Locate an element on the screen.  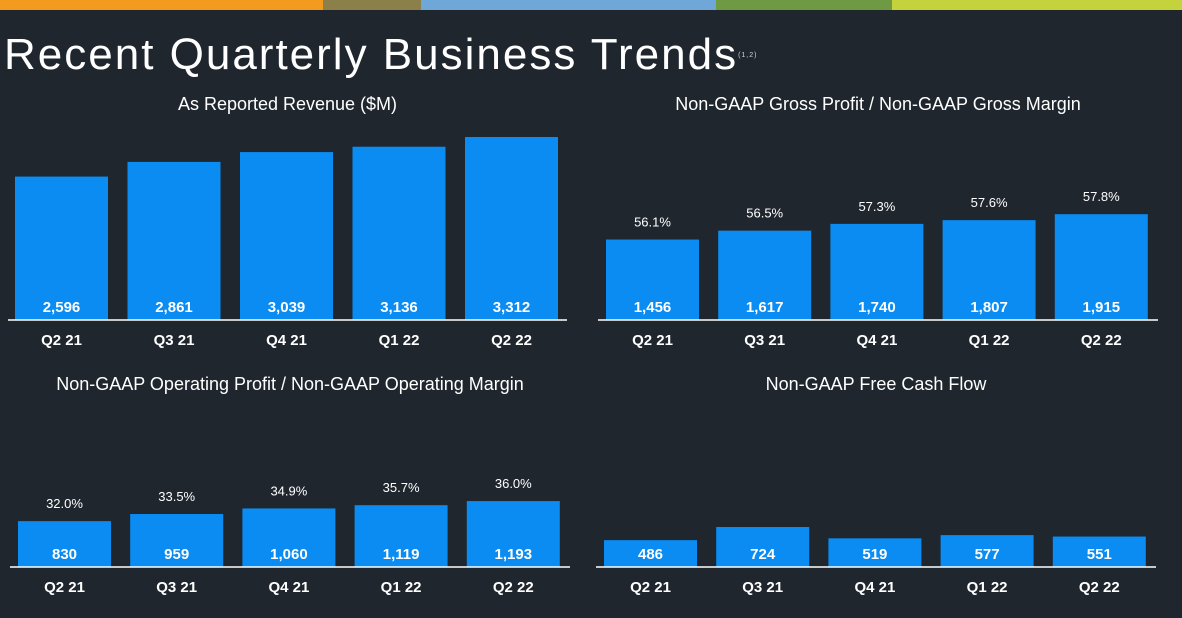
top-color-stripe is located at coordinates (591, 5).